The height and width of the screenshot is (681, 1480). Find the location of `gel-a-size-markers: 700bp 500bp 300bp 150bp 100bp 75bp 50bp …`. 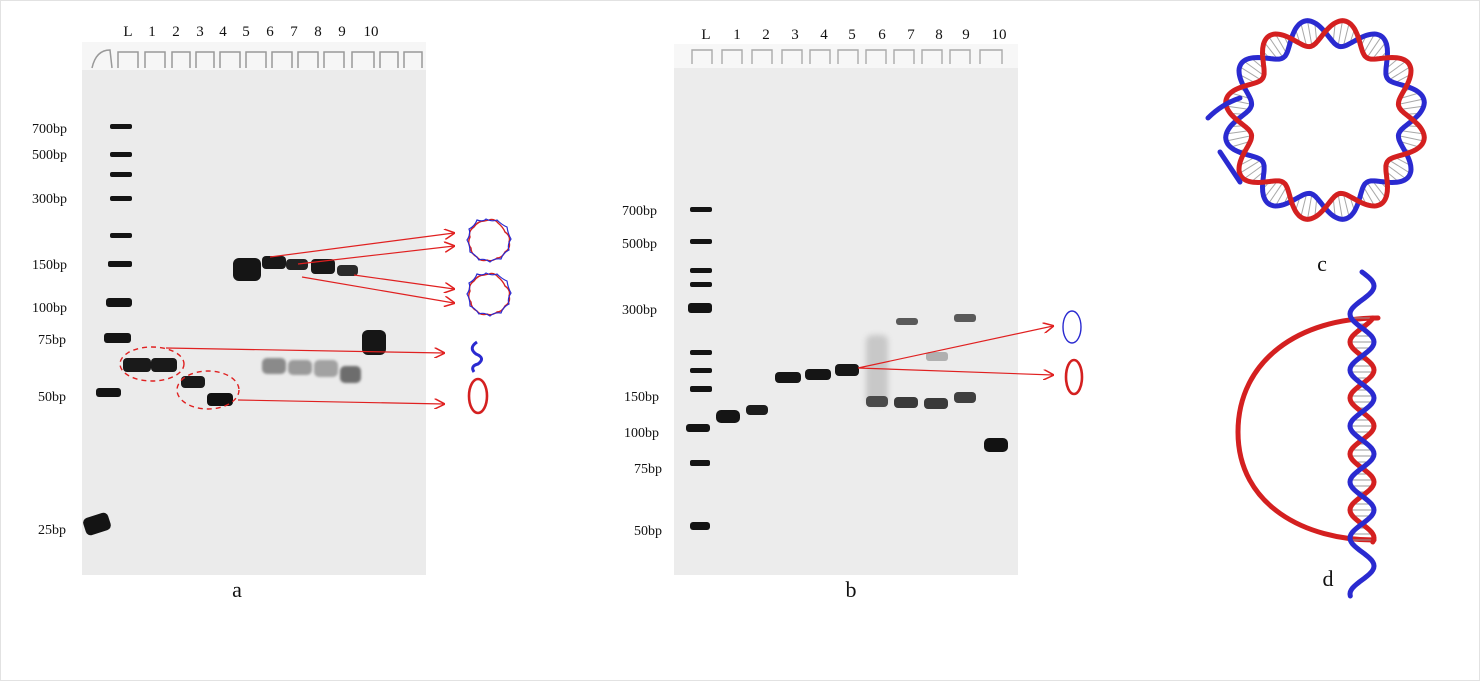

gel-a-size-markers: 700bp 500bp 300bp 150bp 100bp 75bp 50bp … is located at coordinates (49, 330).